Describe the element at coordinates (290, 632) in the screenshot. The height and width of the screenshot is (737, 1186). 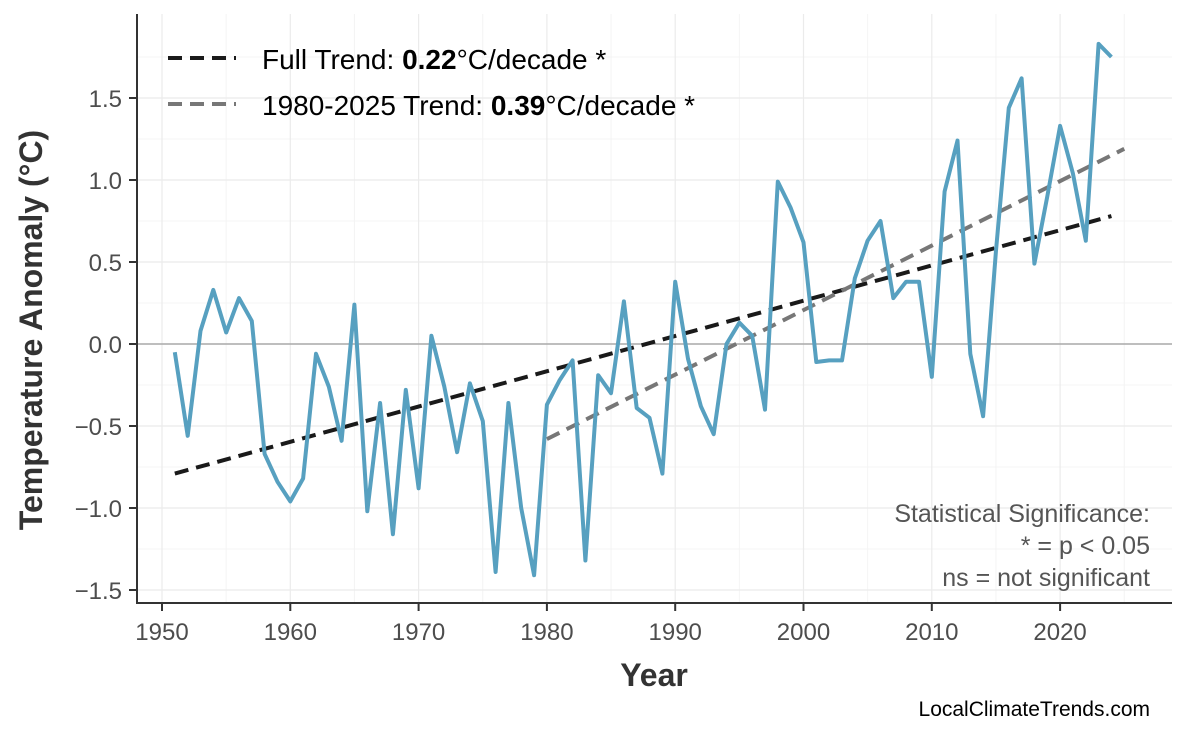
I see `x-tick-label: 1960` at that location.